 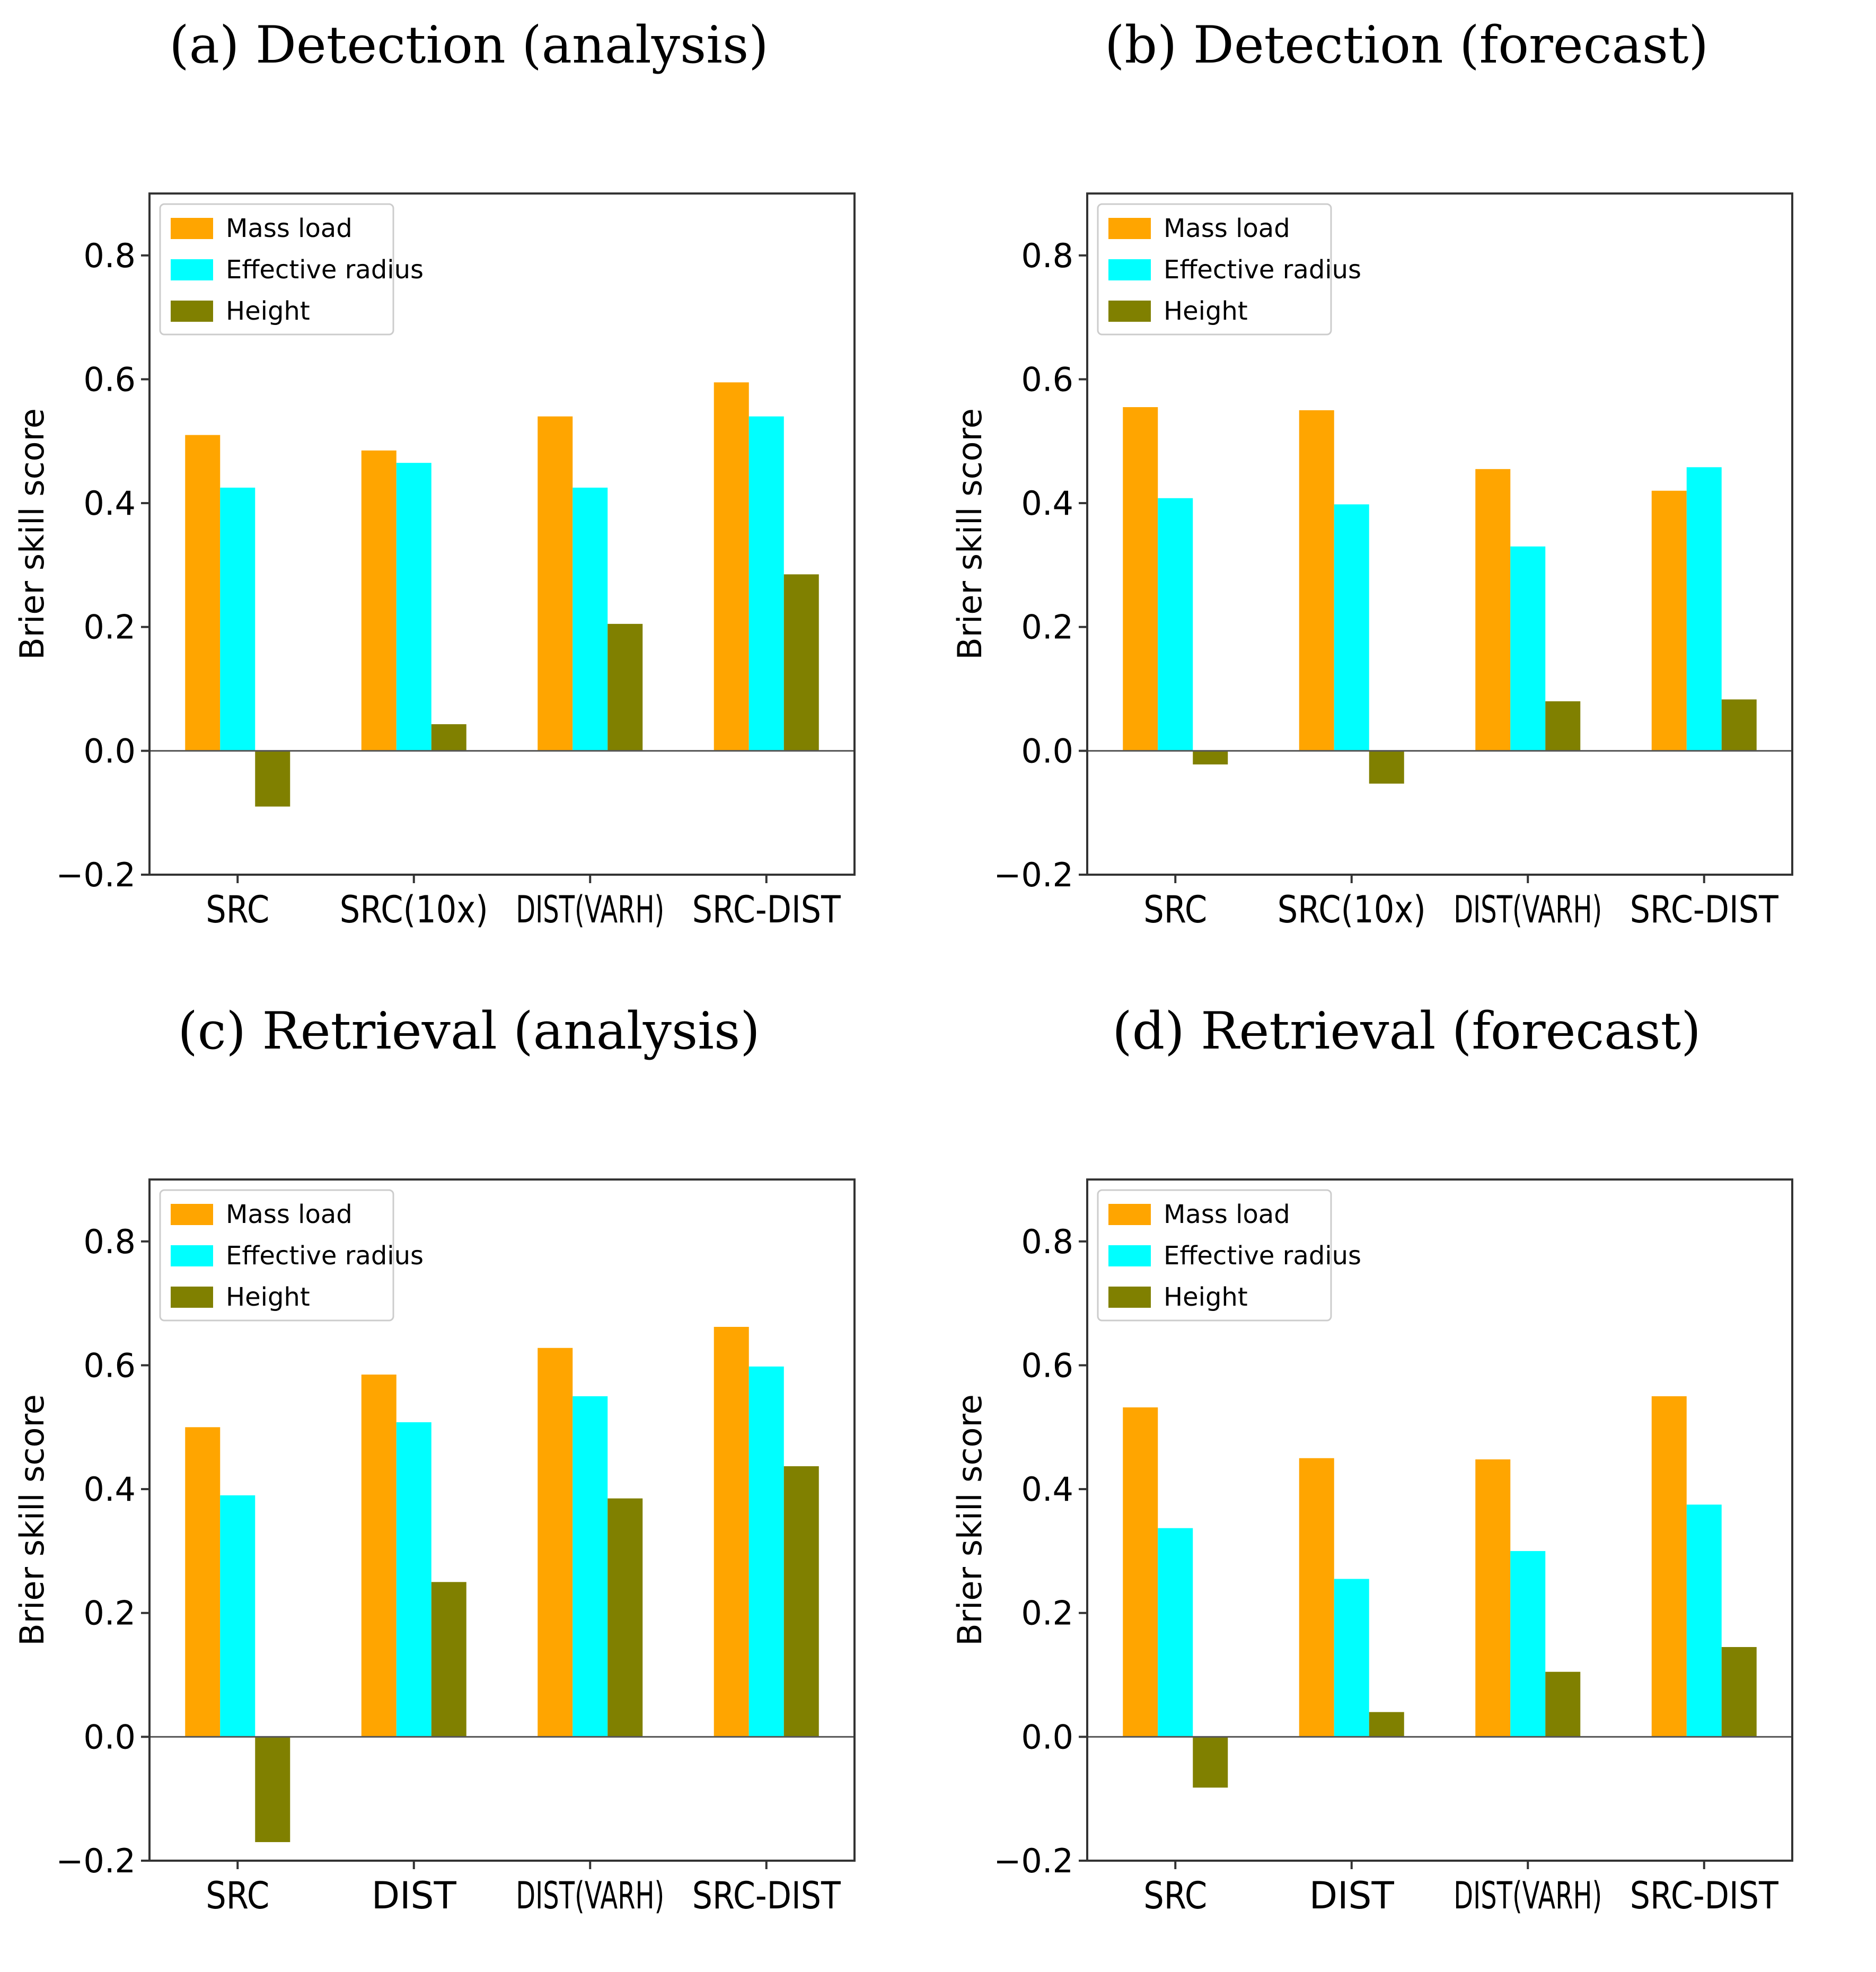 I want to click on legend-label: Height, so click(x=268, y=1297).